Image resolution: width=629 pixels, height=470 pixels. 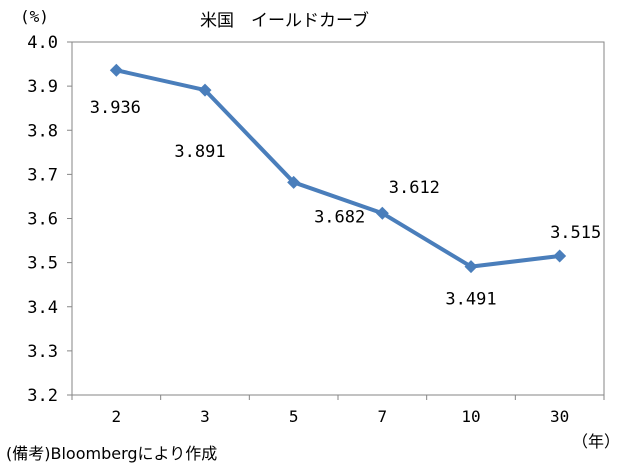 What do you see at coordinates (575, 233) in the screenshot?
I see `data-label: 3.515` at bounding box center [575, 233].